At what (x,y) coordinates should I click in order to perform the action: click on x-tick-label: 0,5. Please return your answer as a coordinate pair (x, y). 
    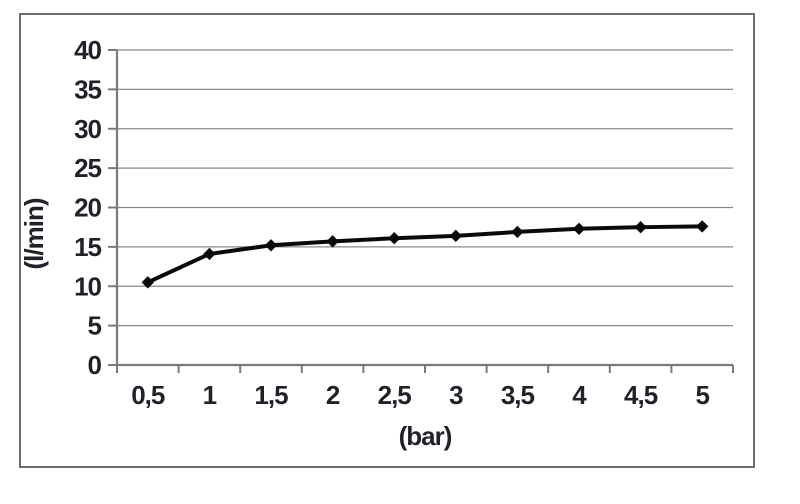
    Looking at the image, I should click on (148, 395).